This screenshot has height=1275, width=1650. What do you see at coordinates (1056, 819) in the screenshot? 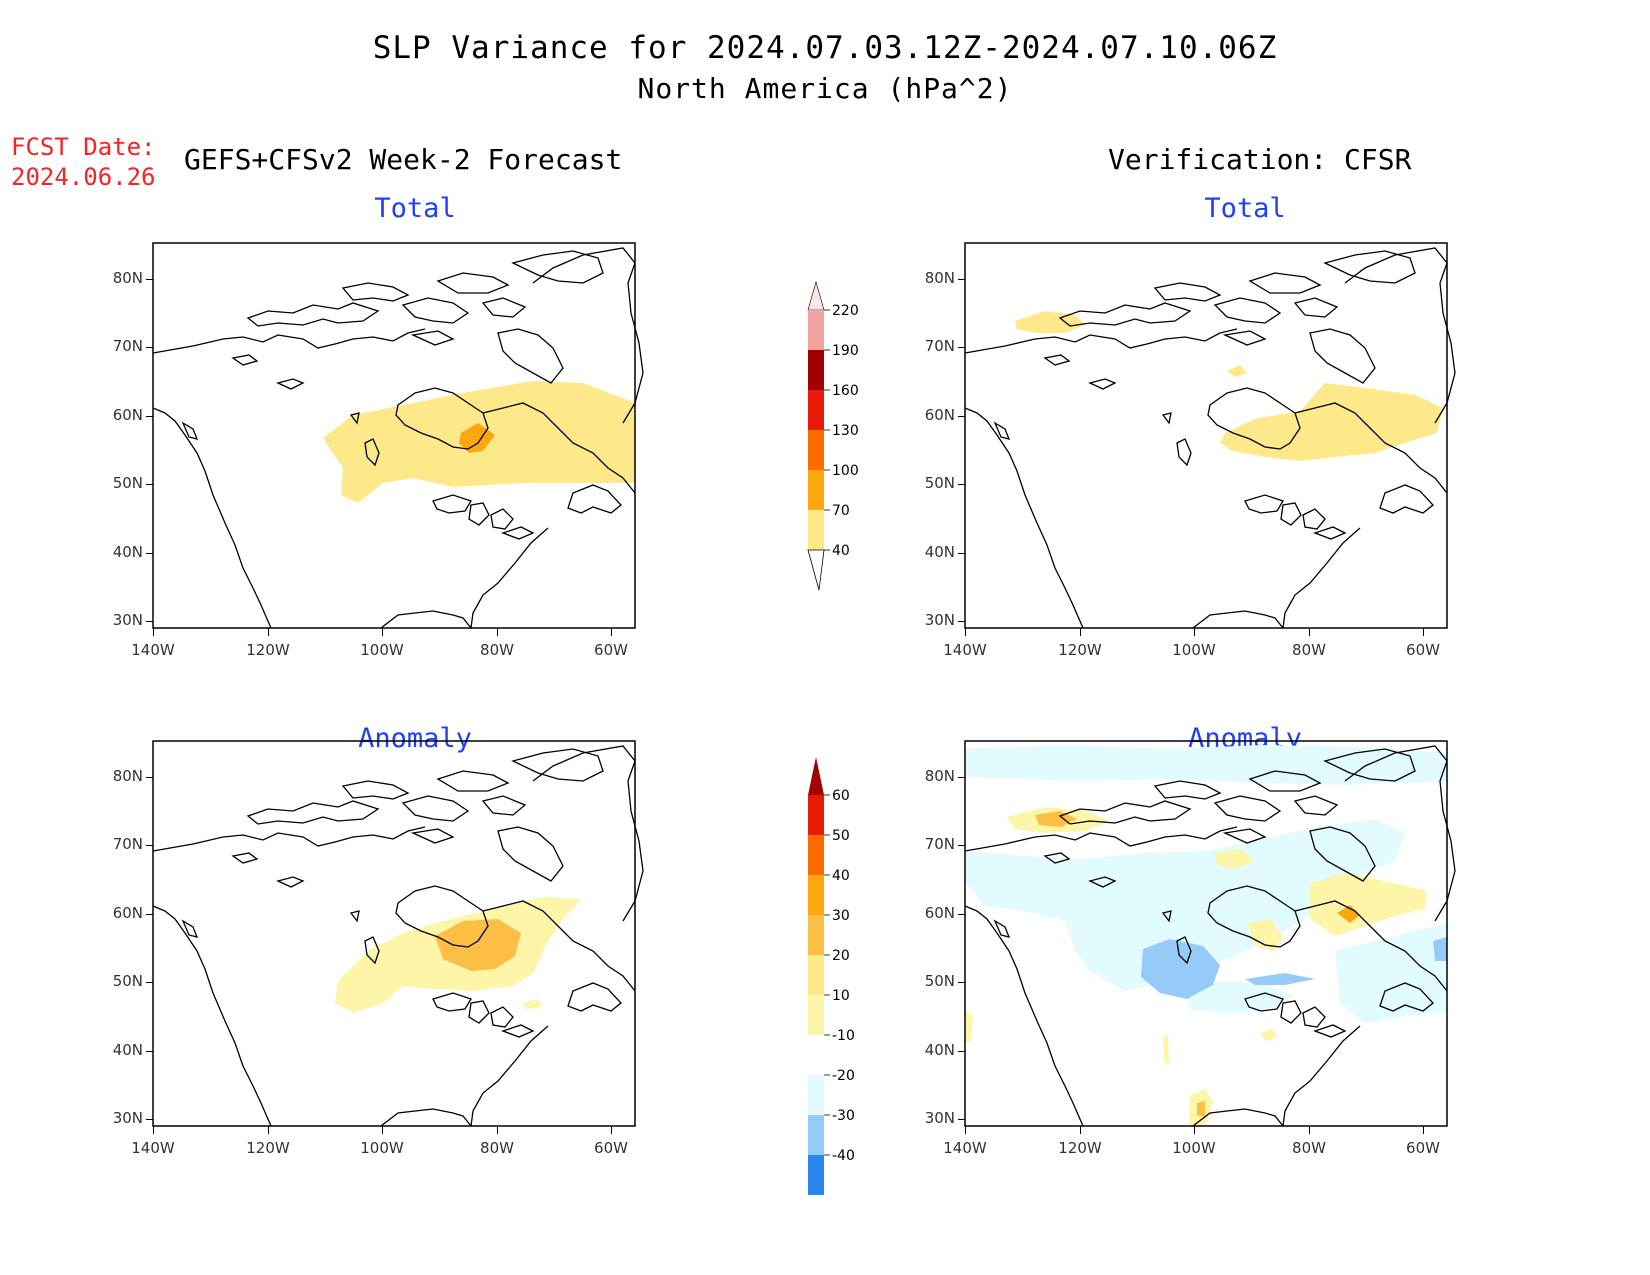
I see `verification-anomaly-shade-20-alaska` at bounding box center [1056, 819].